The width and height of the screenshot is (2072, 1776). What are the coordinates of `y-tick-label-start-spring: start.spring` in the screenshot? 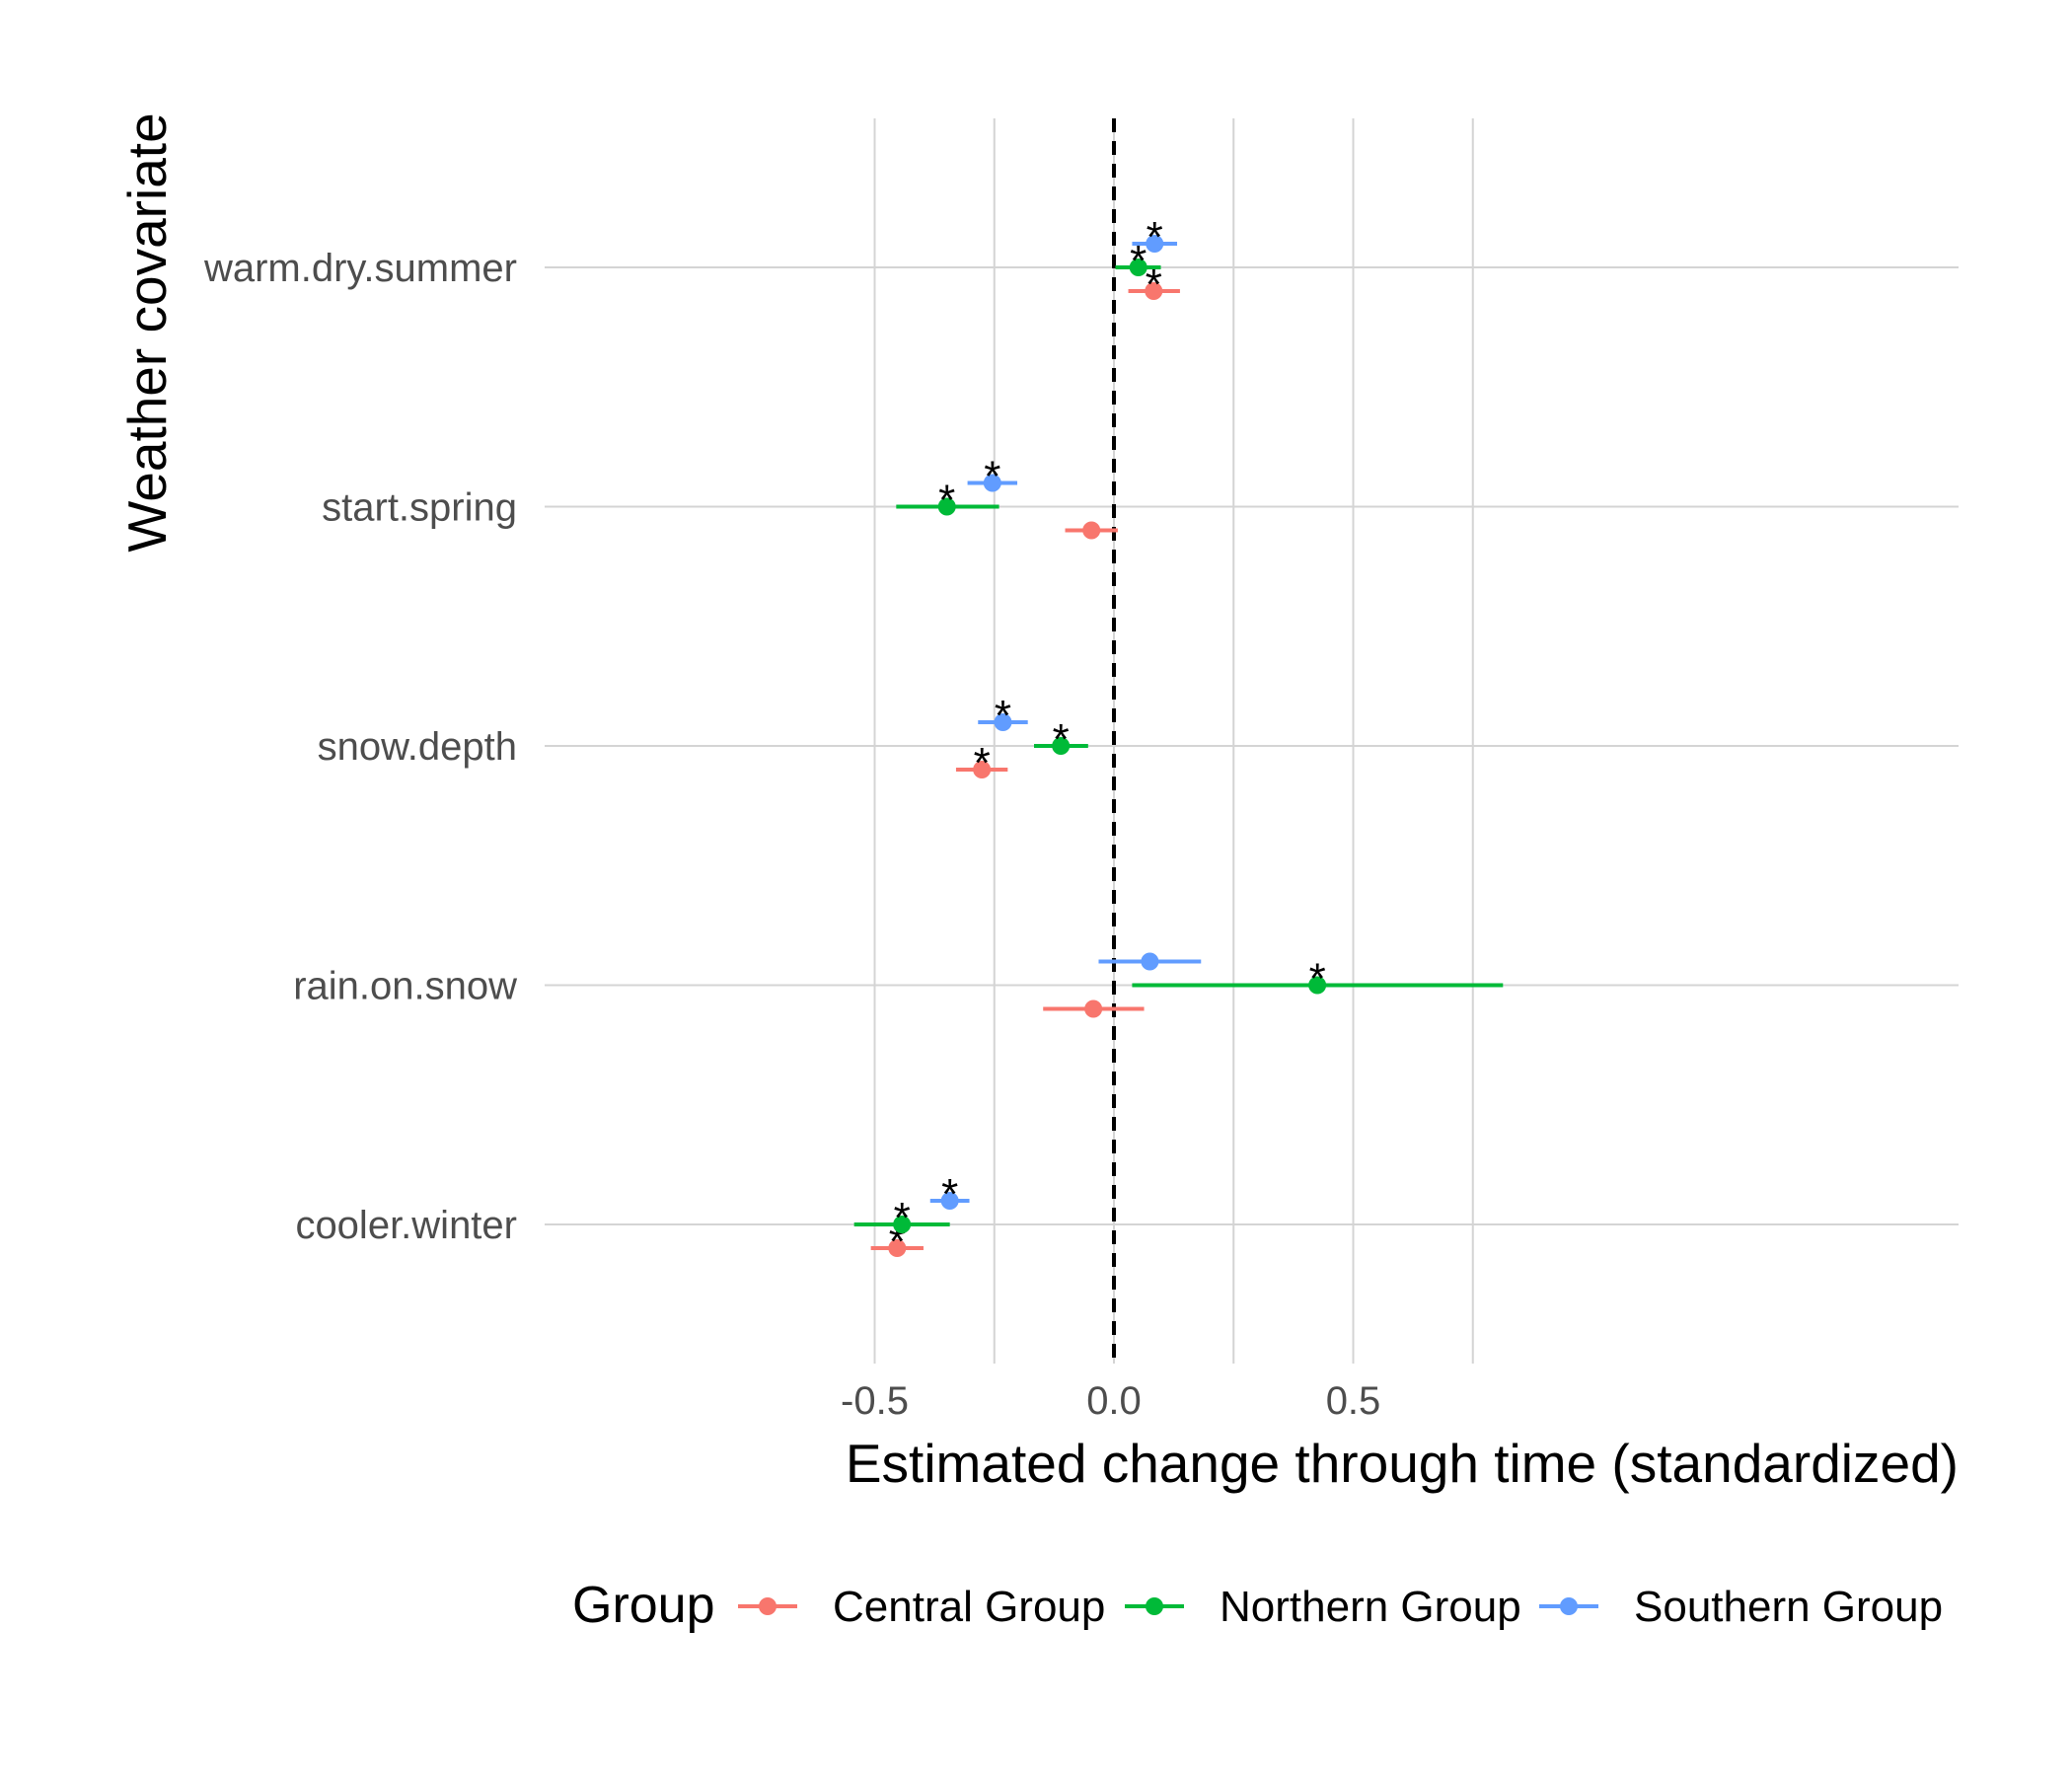 It's located at (420, 508).